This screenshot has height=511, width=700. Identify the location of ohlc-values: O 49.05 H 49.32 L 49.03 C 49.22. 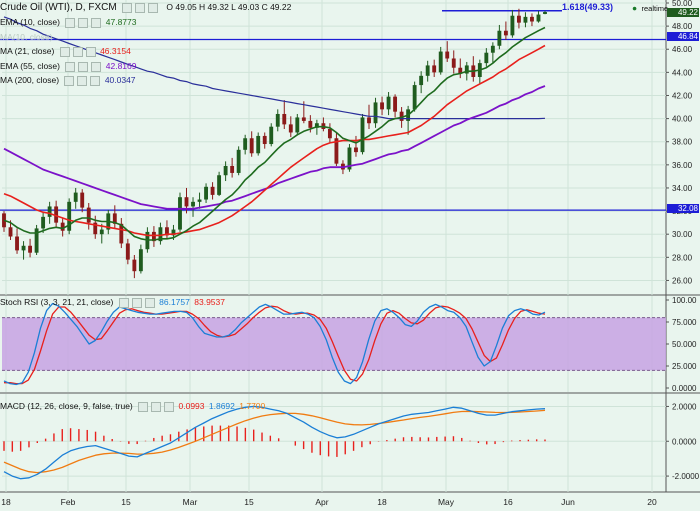
(228, 7).